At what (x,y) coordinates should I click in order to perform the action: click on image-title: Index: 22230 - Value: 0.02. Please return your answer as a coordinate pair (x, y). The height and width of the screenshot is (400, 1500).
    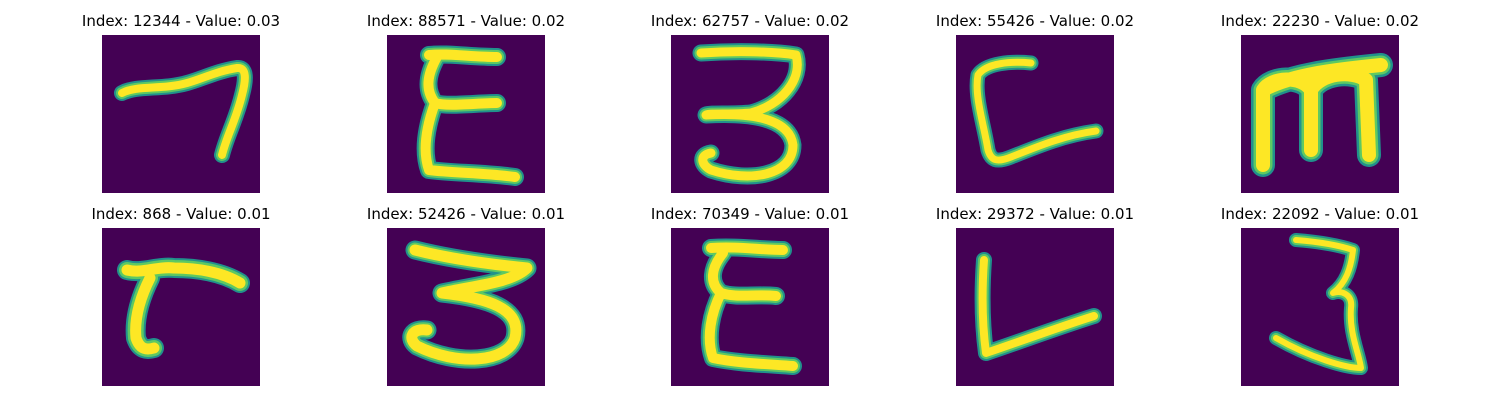
    Looking at the image, I should click on (1320, 21).